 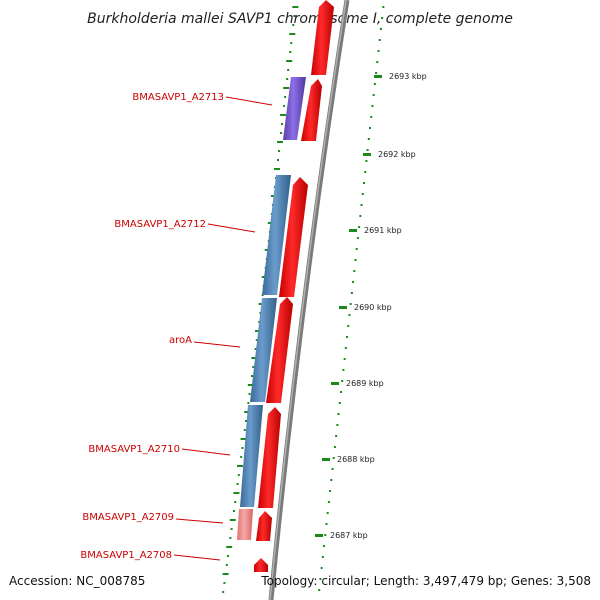 What do you see at coordinates (128, 517) in the screenshot?
I see `gene-label: BMASAVP1_A2709` at bounding box center [128, 517].